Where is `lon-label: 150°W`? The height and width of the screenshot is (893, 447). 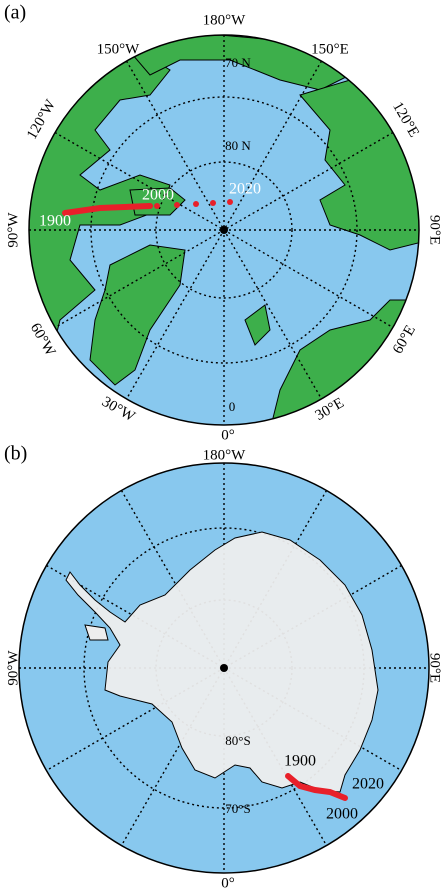
lon-label: 150°W is located at coordinates (118, 49).